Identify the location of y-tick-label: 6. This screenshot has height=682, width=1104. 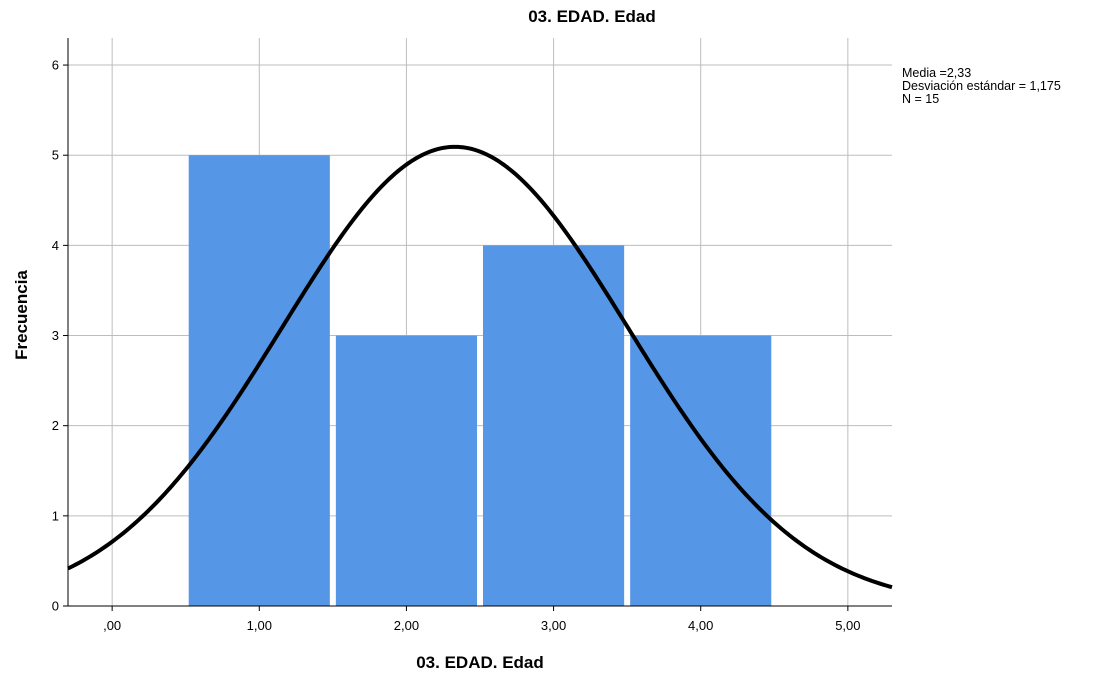
(55, 65).